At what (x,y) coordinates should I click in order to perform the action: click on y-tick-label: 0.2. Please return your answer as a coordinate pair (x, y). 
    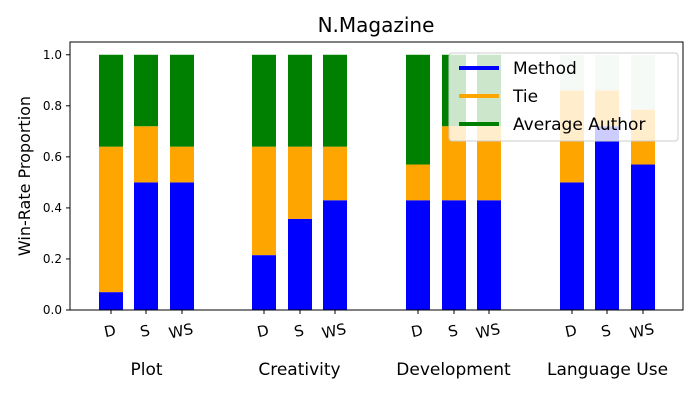
    Looking at the image, I should click on (52, 259).